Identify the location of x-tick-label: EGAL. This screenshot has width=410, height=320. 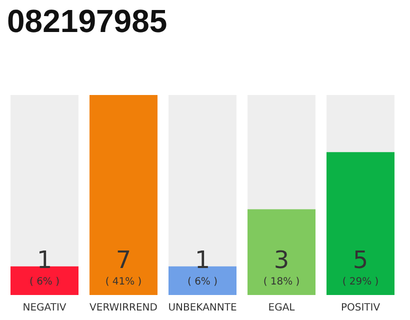
(282, 308).